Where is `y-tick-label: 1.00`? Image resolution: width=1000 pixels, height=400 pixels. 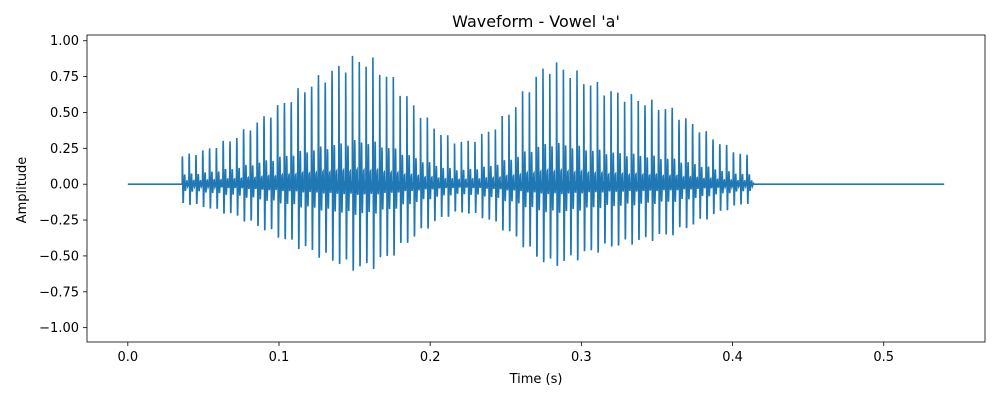
y-tick-label: 1.00 is located at coordinates (64, 41).